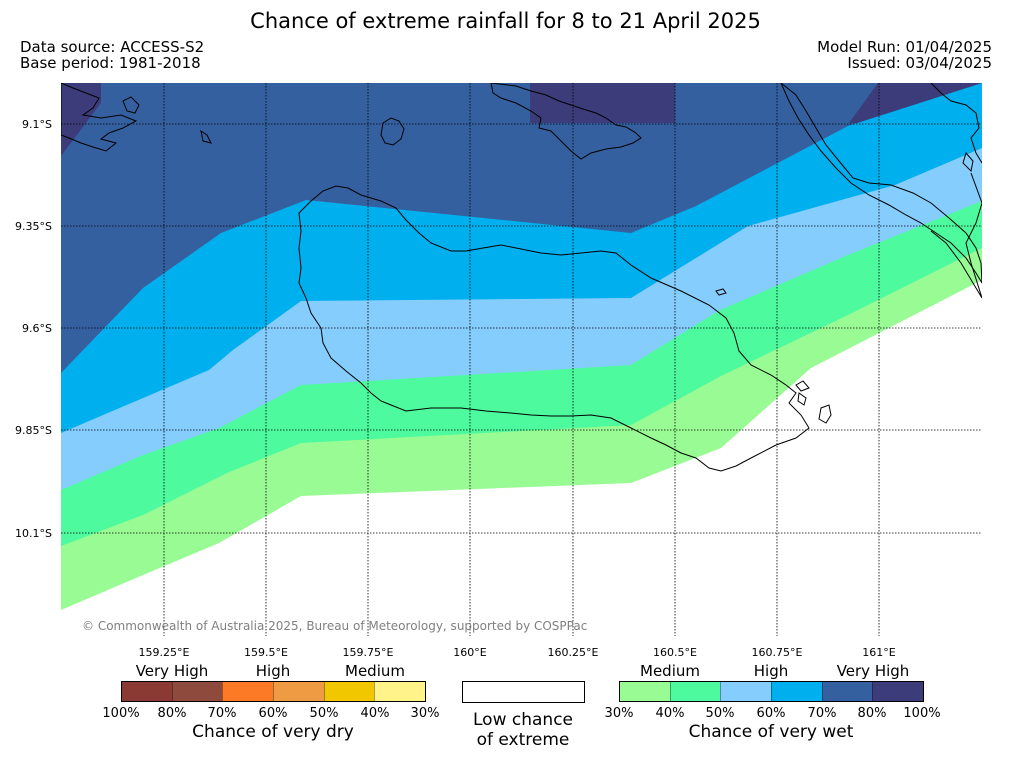  What do you see at coordinates (872, 713) in the screenshot?
I see `wet-tick-80: 80%` at bounding box center [872, 713].